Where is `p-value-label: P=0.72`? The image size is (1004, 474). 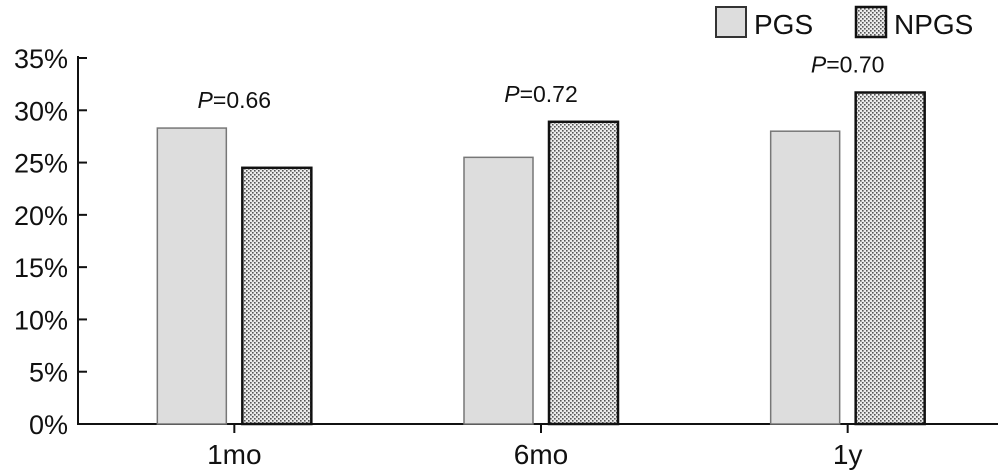 p-value-label: P=0.72 is located at coordinates (541, 94).